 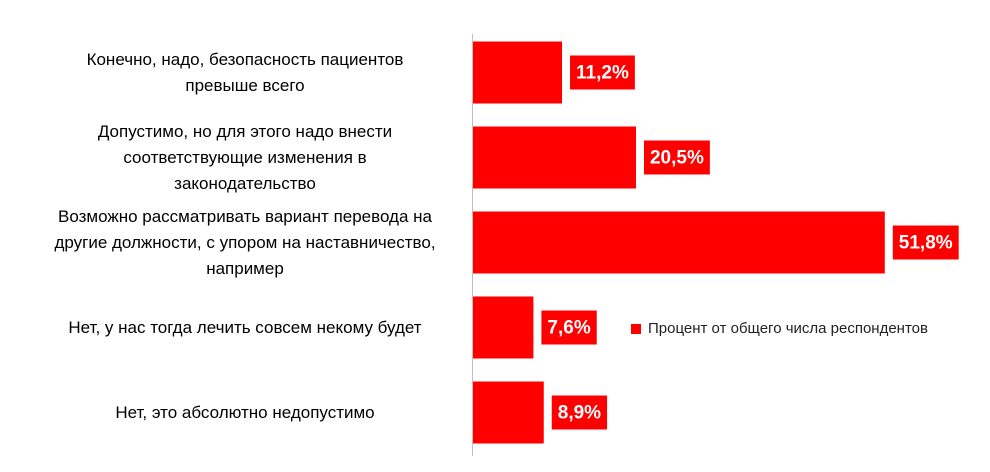 I want to click on category-label: Нет, это абсолютно недопустимо, so click(x=245, y=412).